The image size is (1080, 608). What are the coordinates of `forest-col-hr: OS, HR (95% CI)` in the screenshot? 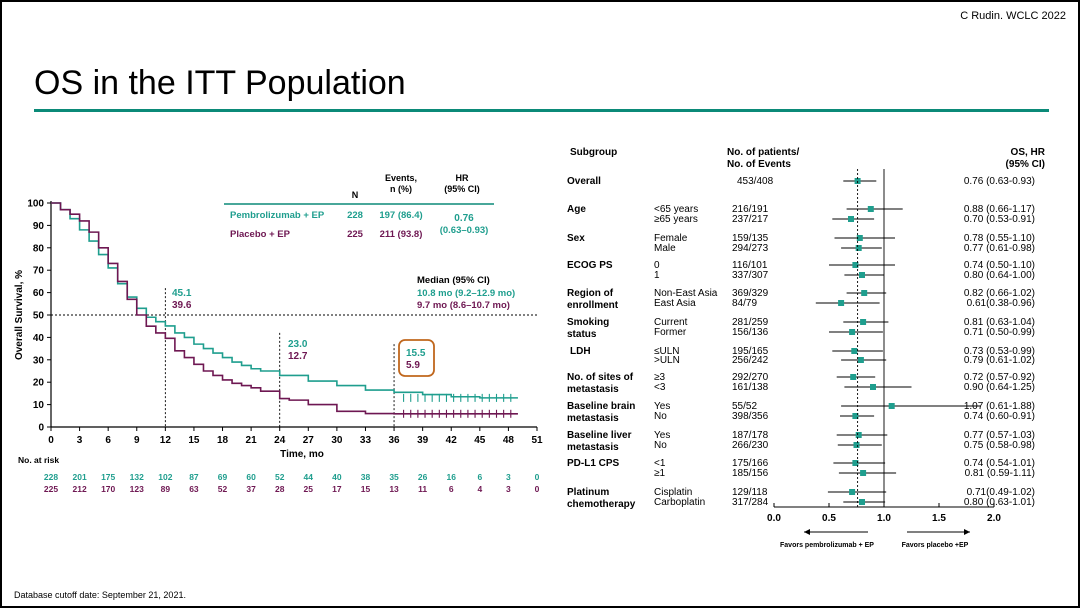 It's located at (1026, 158).